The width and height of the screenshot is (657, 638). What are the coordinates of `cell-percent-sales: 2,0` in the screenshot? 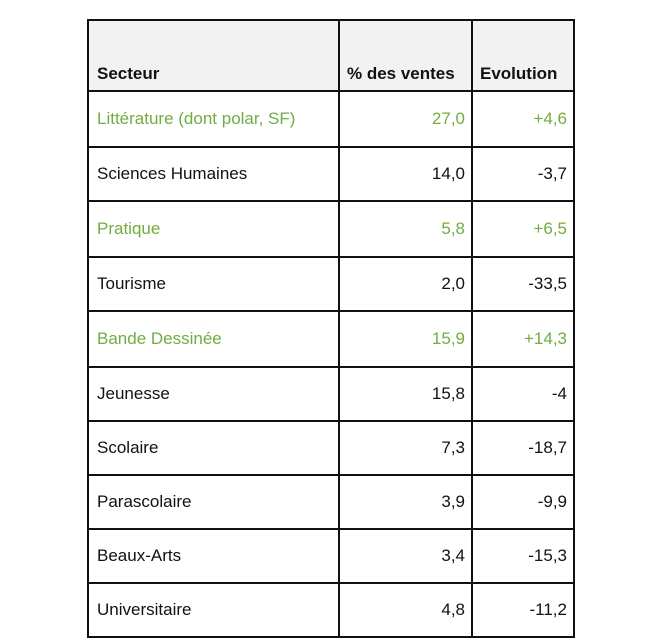 It's located at (405, 284).